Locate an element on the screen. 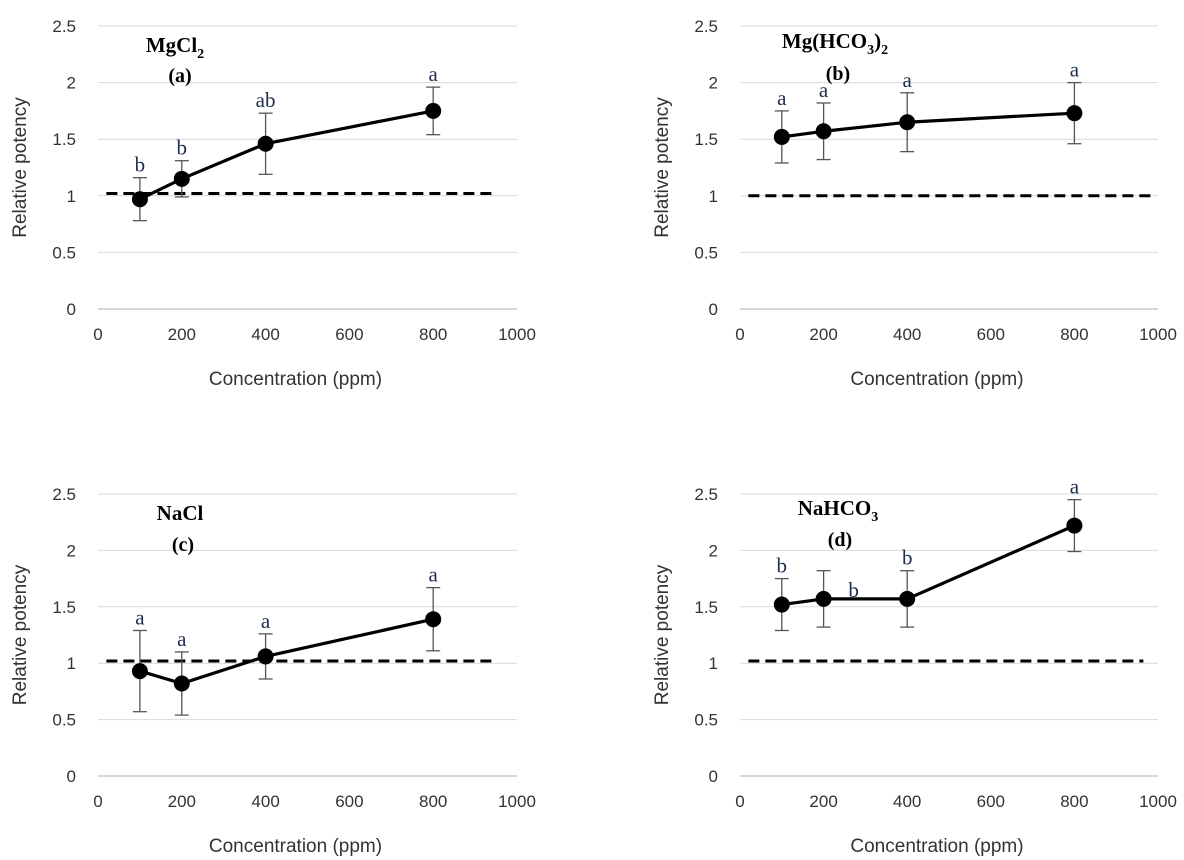  panel-title: Mg(HCO3)2 is located at coordinates (835, 43).